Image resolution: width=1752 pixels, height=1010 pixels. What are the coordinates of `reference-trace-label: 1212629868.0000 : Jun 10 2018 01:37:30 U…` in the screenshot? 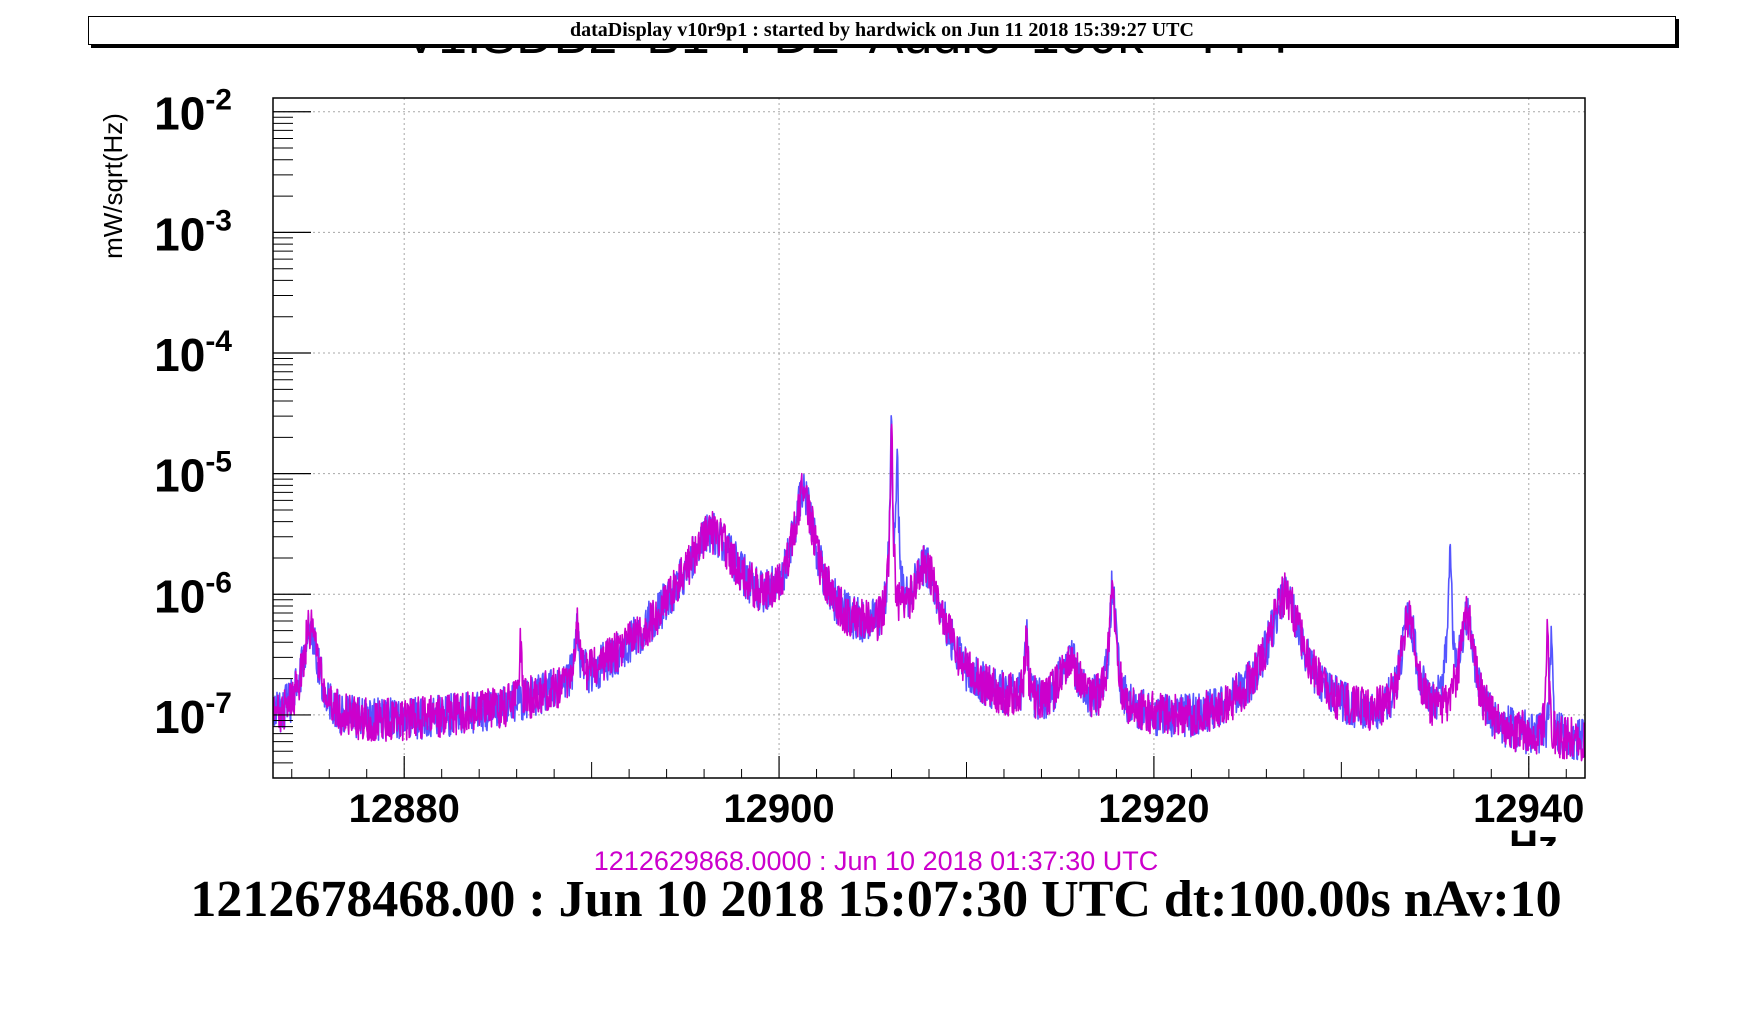 It's located at (876, 861).